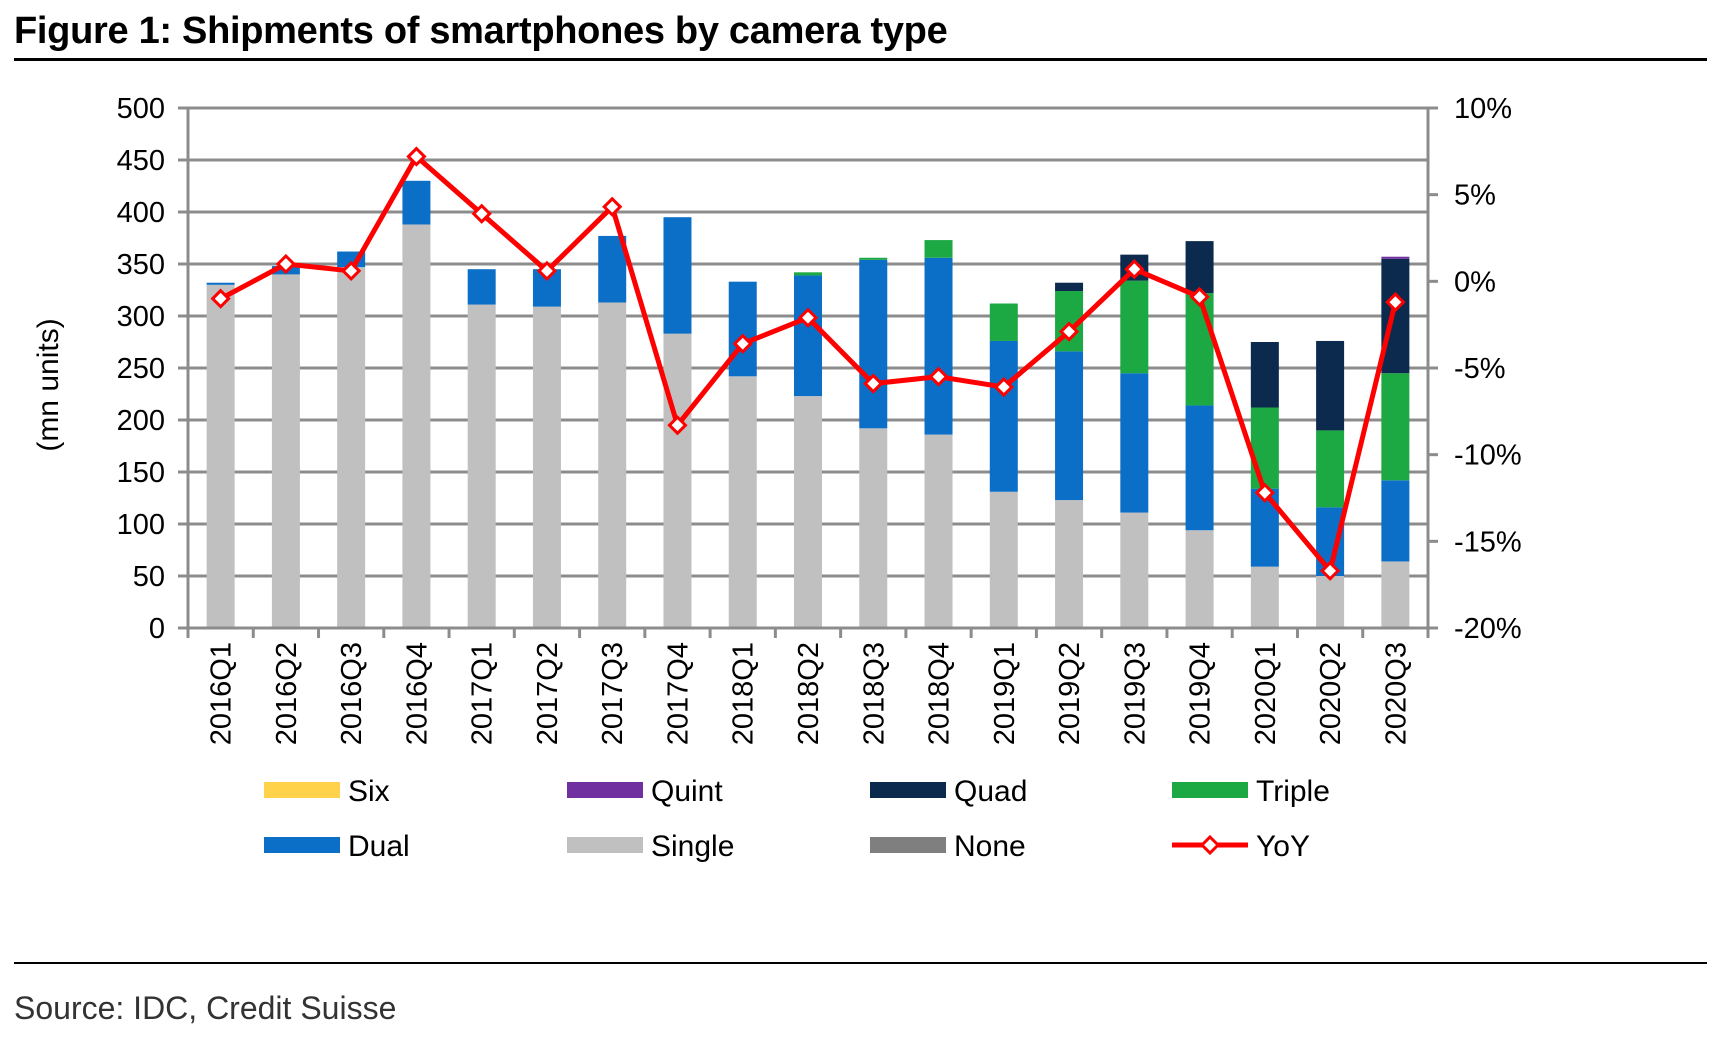  What do you see at coordinates (1395, 257) in the screenshot?
I see `bar-quint` at bounding box center [1395, 257].